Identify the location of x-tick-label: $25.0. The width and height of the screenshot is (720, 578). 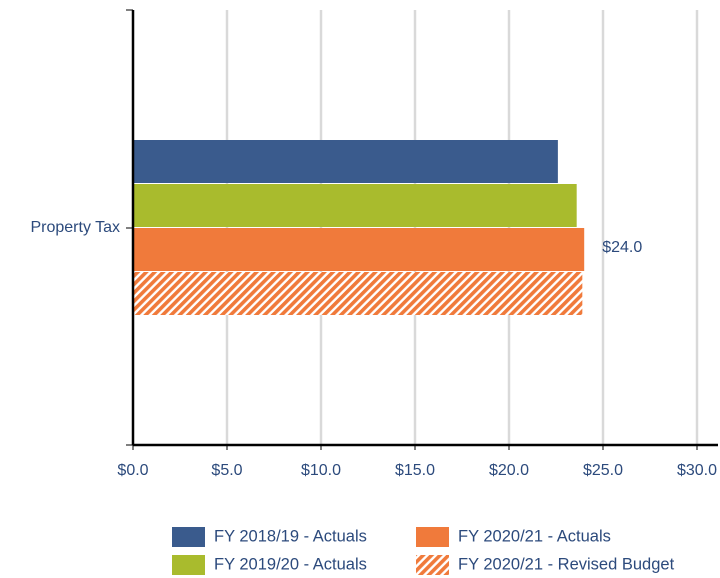
(603, 470).